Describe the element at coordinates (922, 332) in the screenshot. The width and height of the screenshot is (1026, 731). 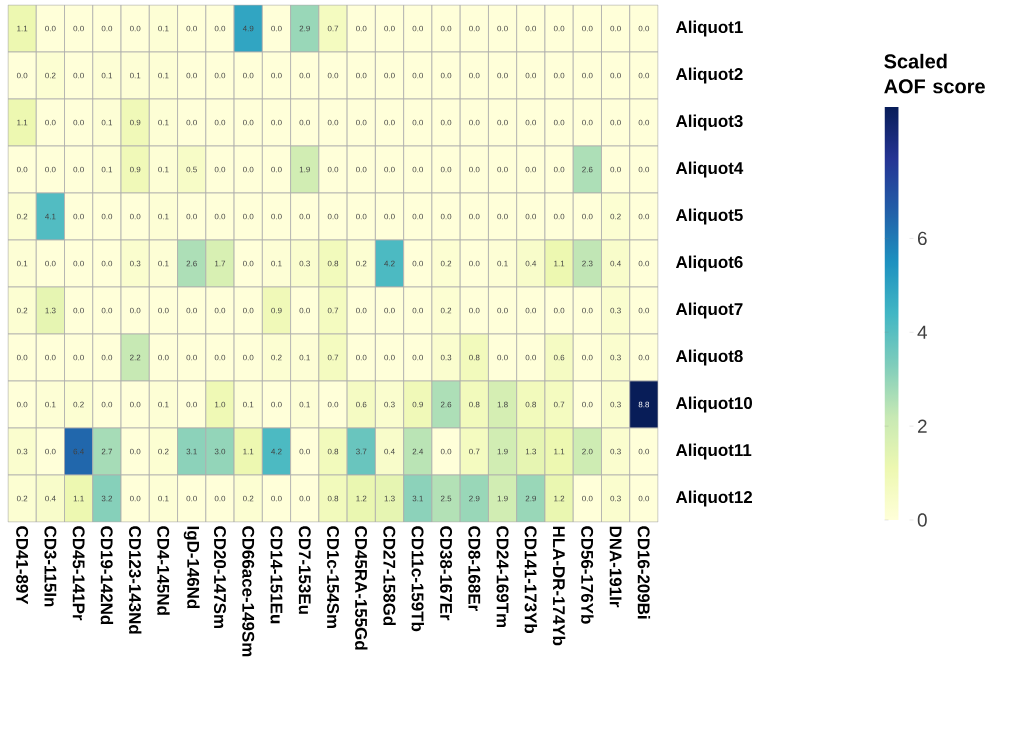
I see `color-bar-label: 4` at that location.